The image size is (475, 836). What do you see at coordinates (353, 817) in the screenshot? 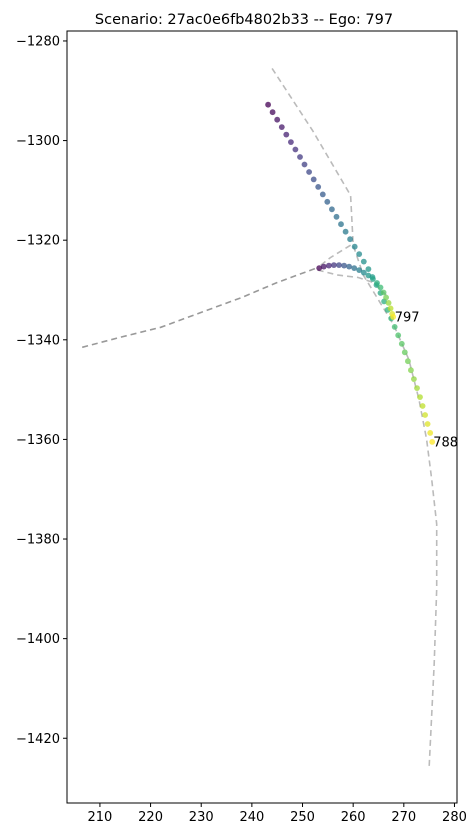
I see `x-tick-label: 260` at bounding box center [353, 817].